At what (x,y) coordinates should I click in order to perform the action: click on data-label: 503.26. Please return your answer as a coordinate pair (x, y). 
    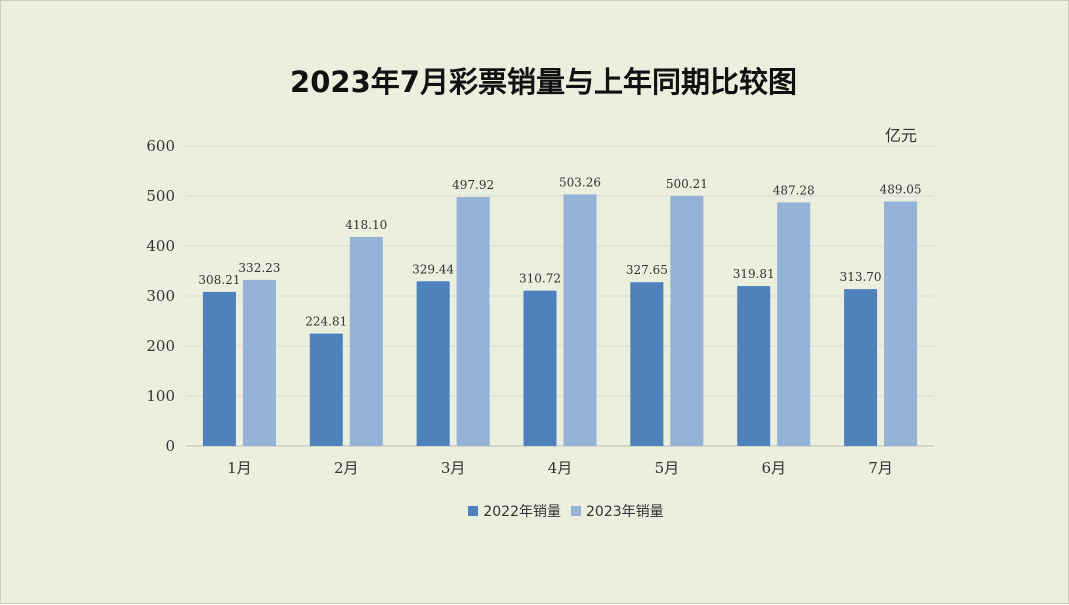
    Looking at the image, I should click on (580, 182).